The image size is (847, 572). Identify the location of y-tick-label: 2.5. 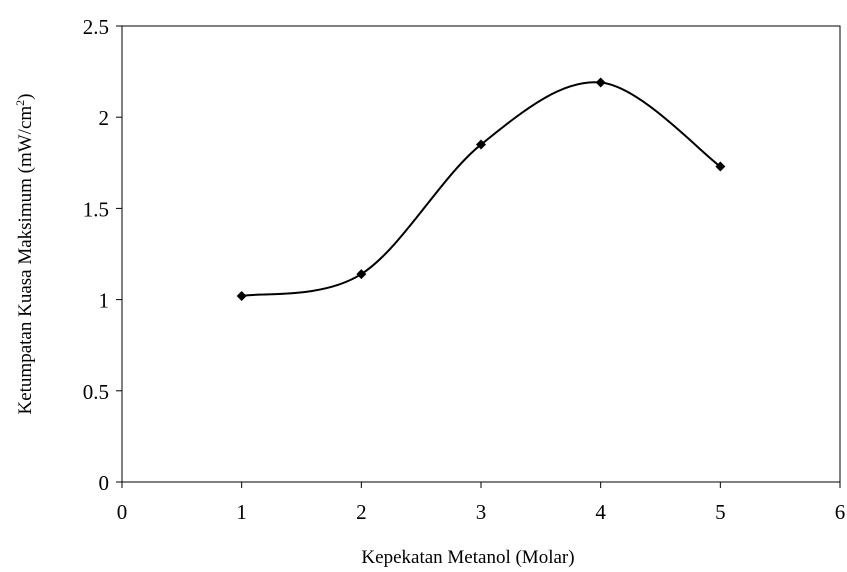
(96, 27).